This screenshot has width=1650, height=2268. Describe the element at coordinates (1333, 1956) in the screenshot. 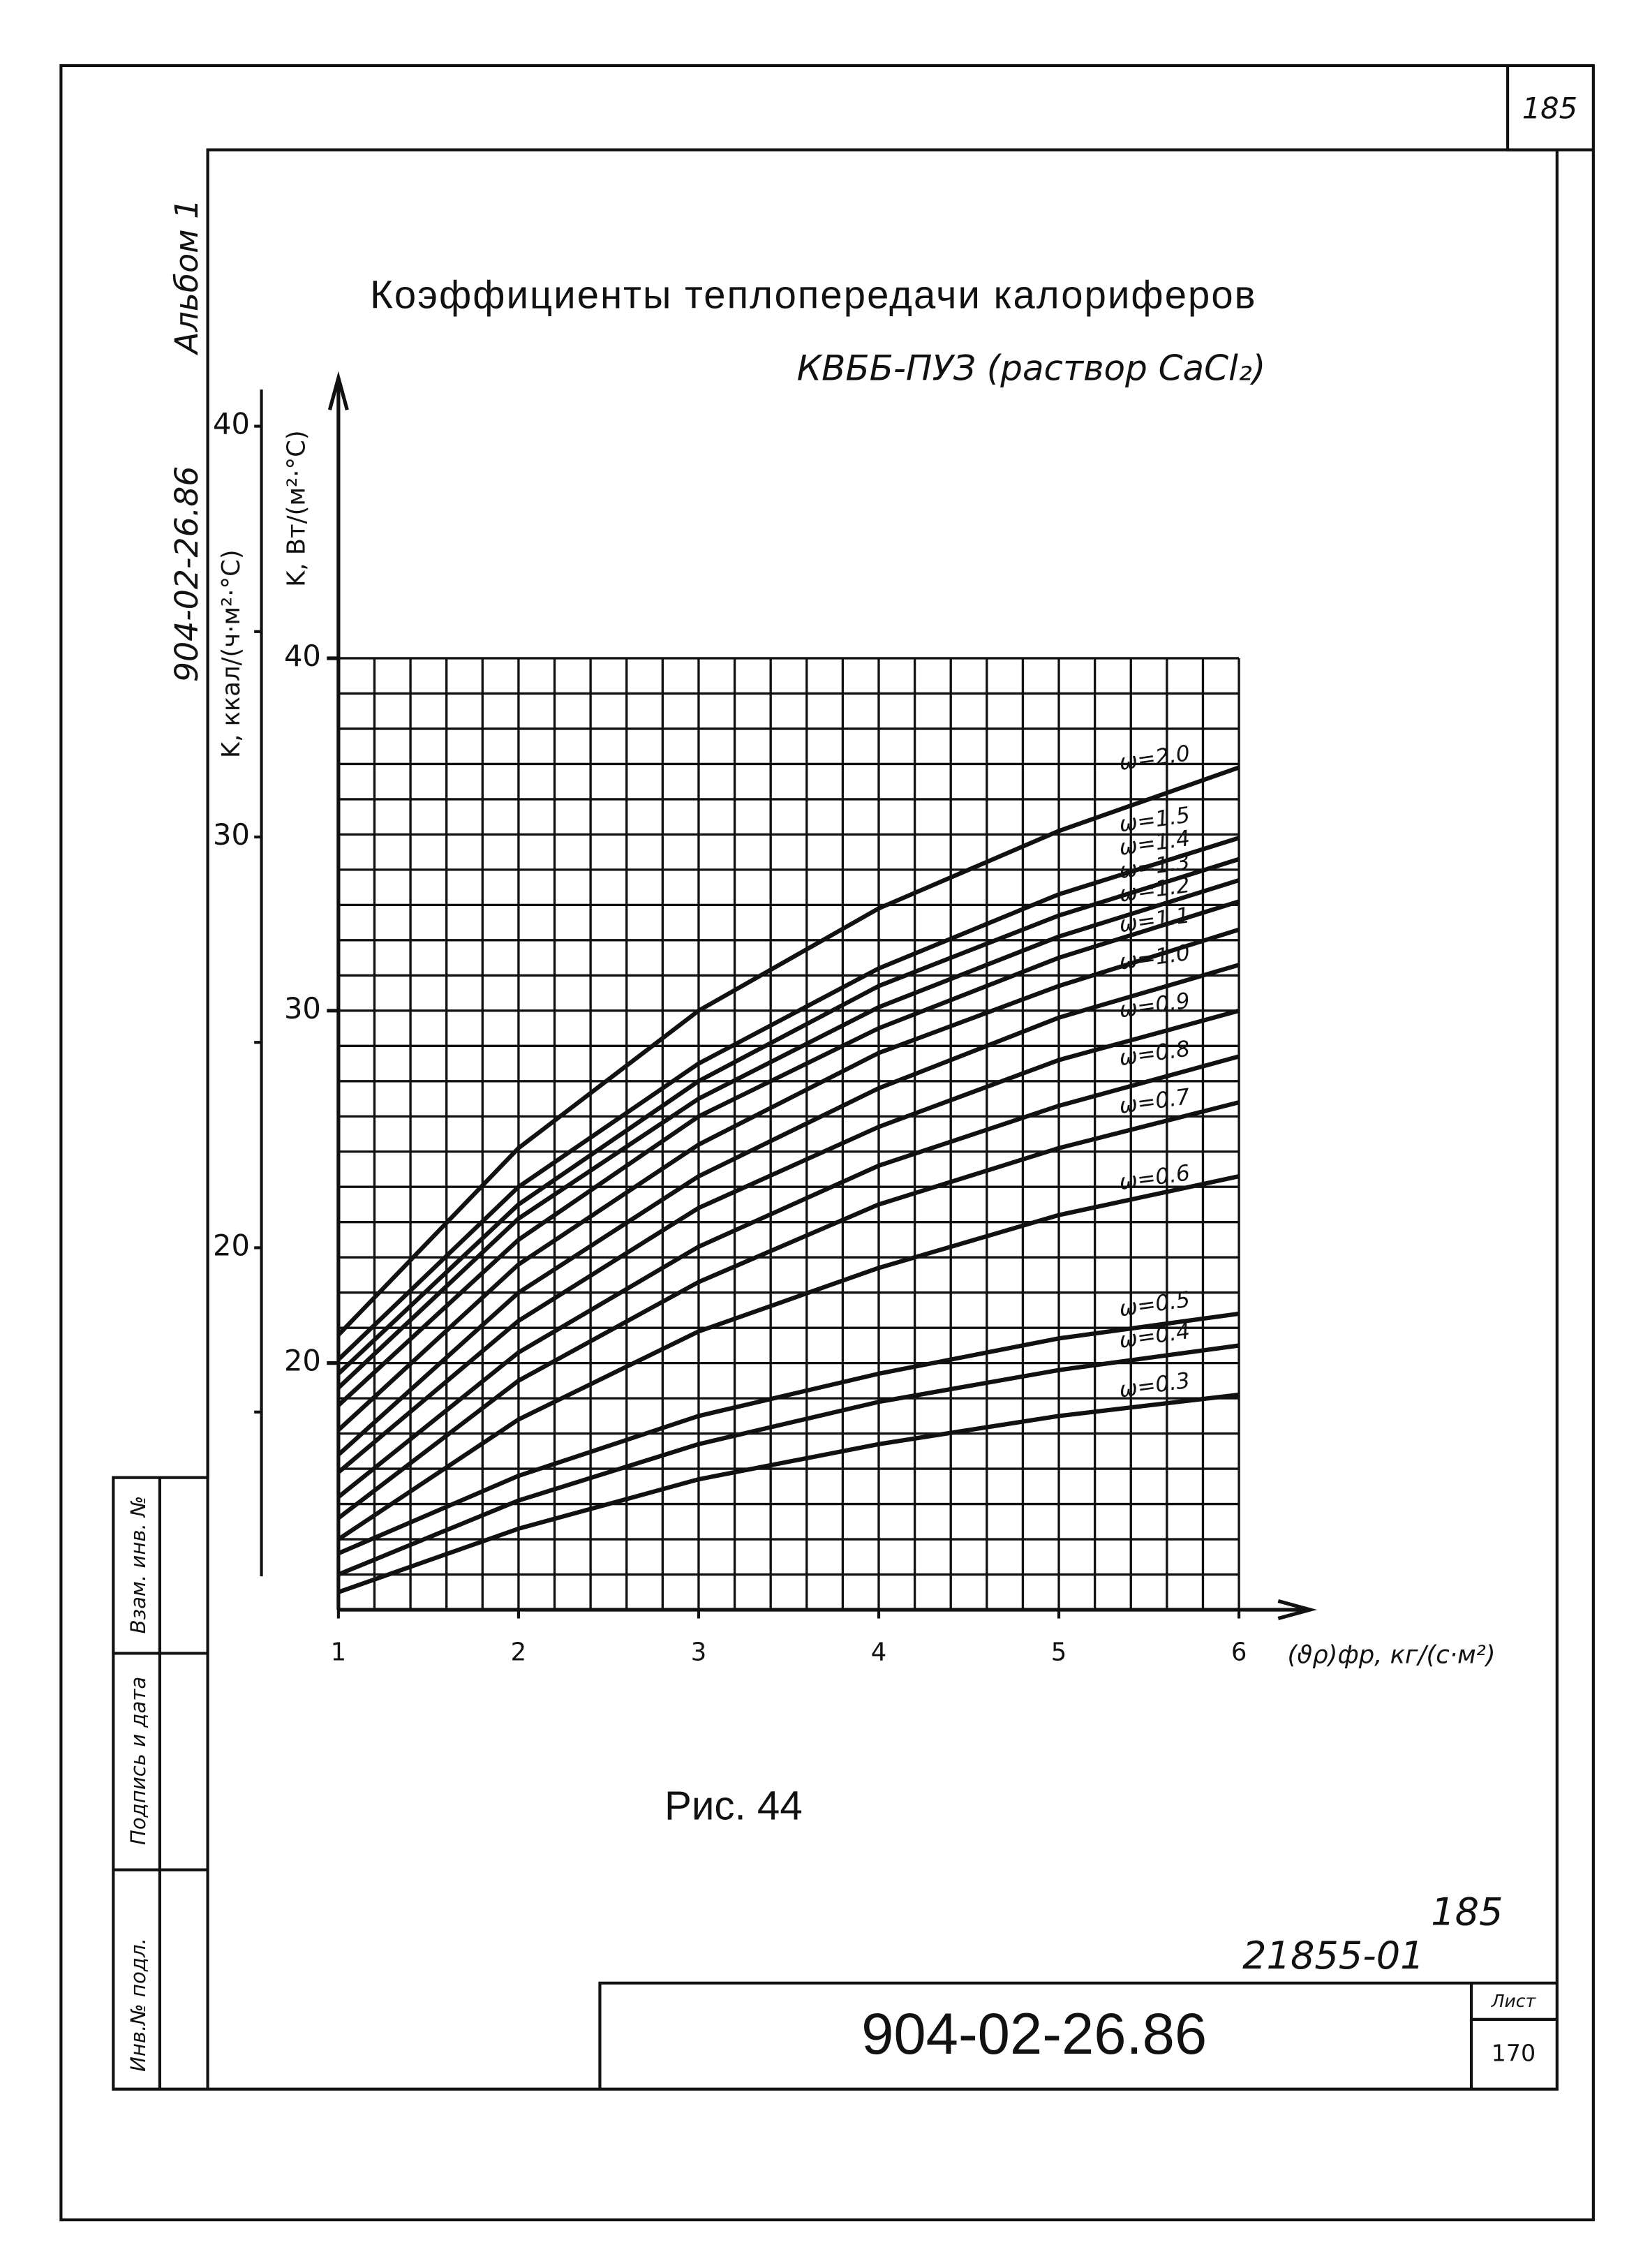

I see `order-number: 21855-01` at that location.